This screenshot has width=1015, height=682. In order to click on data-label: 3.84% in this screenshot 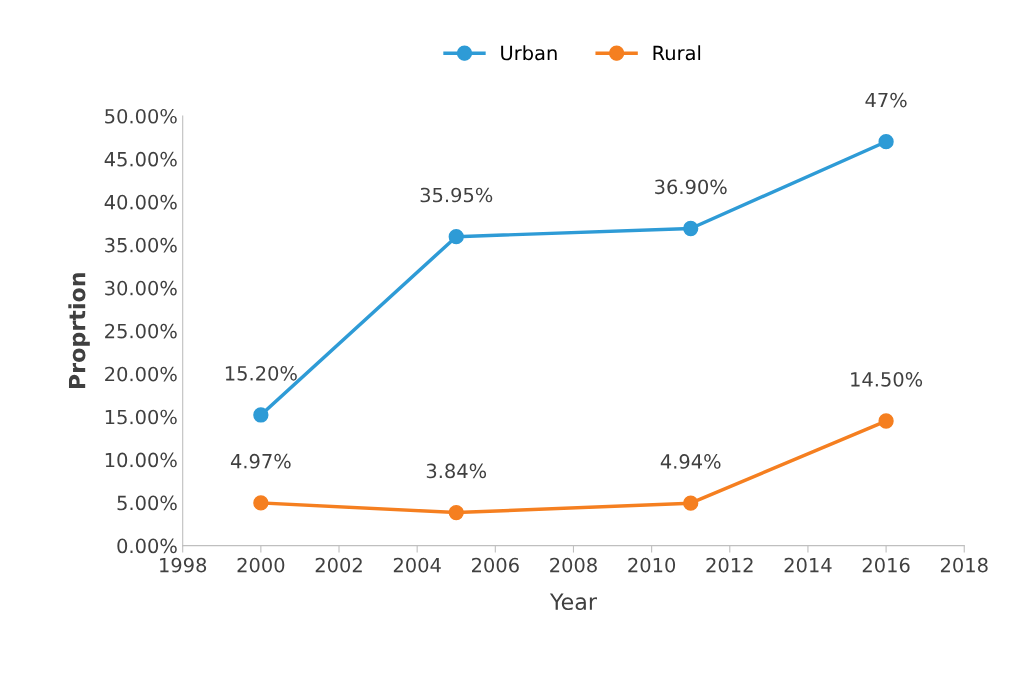, I will do `click(456, 471)`.